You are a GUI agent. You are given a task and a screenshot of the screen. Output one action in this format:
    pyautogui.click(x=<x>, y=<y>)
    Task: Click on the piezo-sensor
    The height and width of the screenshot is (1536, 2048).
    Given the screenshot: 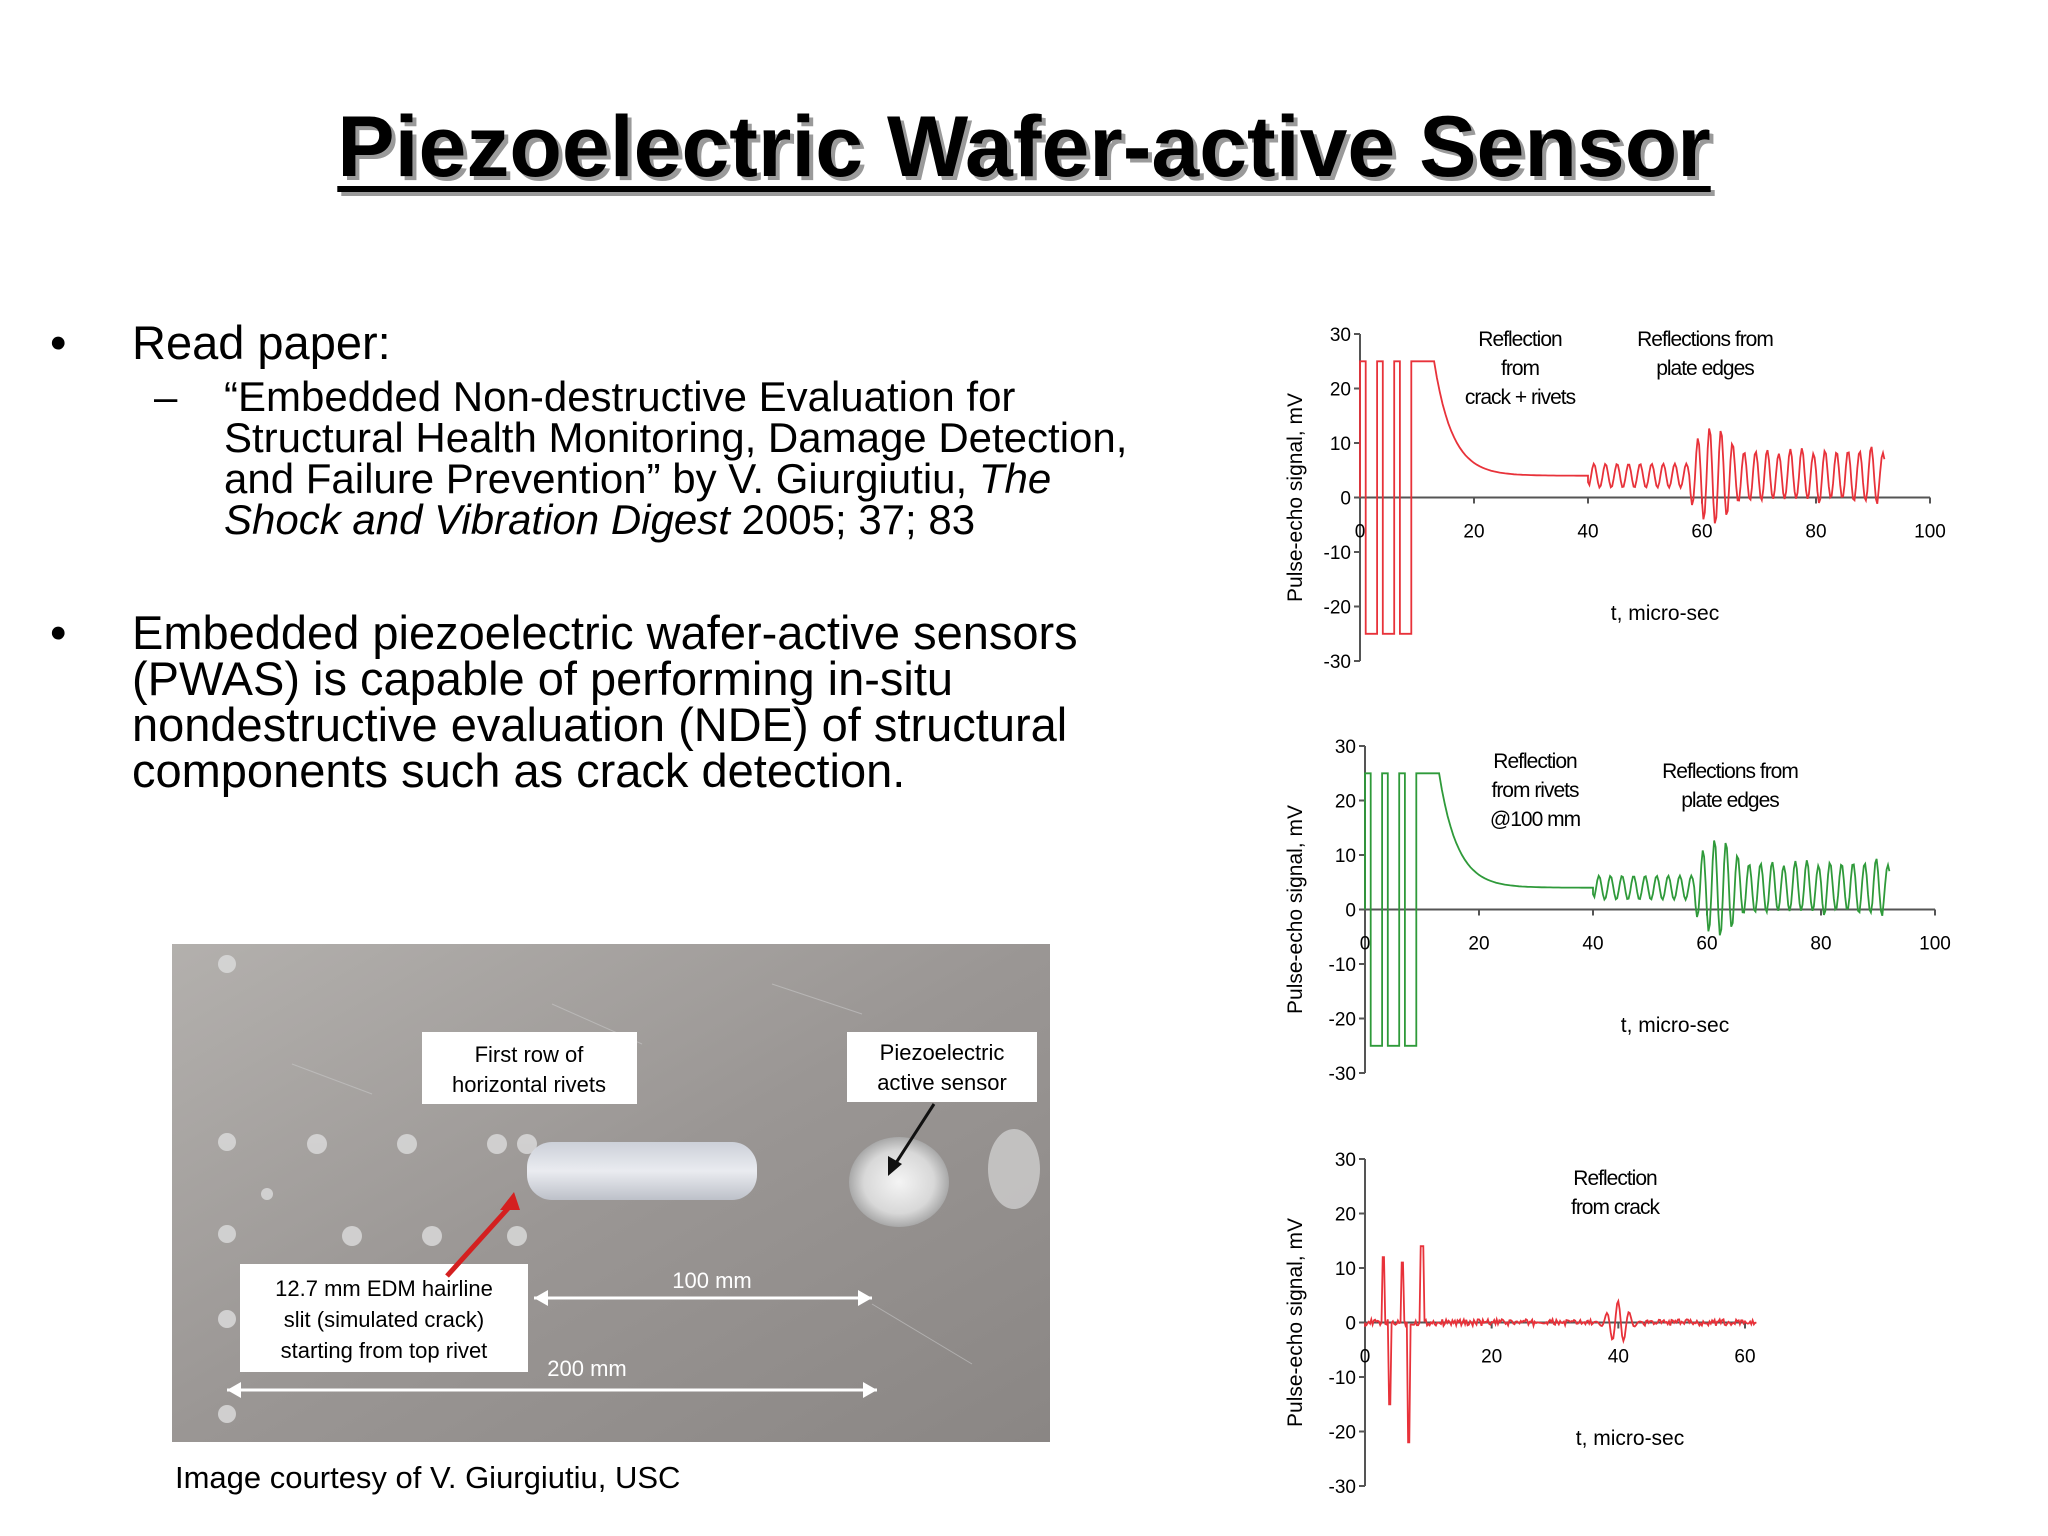 What is the action you would take?
    pyautogui.click(x=899, y=1182)
    